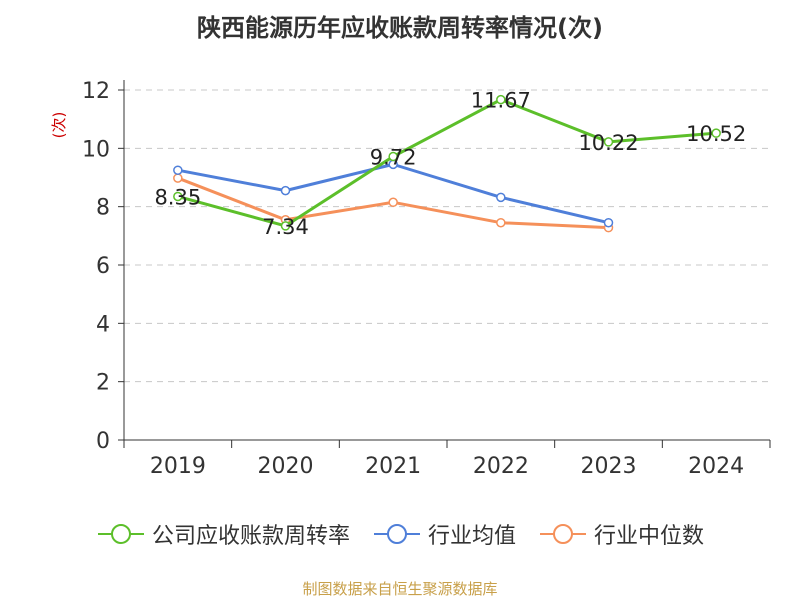 The image size is (800, 600). I want to click on legend-label: 公司应收账款周转率, so click(250, 536).